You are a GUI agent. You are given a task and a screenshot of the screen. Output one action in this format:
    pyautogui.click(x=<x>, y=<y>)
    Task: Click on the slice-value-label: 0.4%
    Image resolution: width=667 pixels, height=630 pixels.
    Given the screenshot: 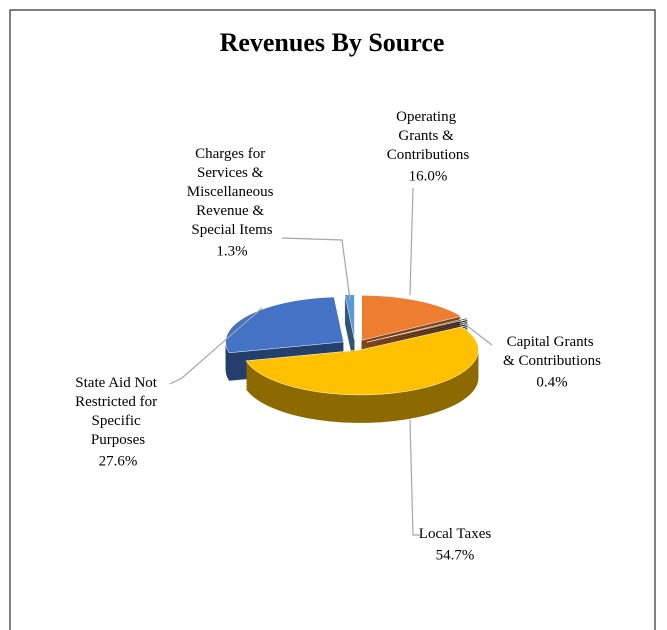 What is the action you would take?
    pyautogui.click(x=551, y=382)
    